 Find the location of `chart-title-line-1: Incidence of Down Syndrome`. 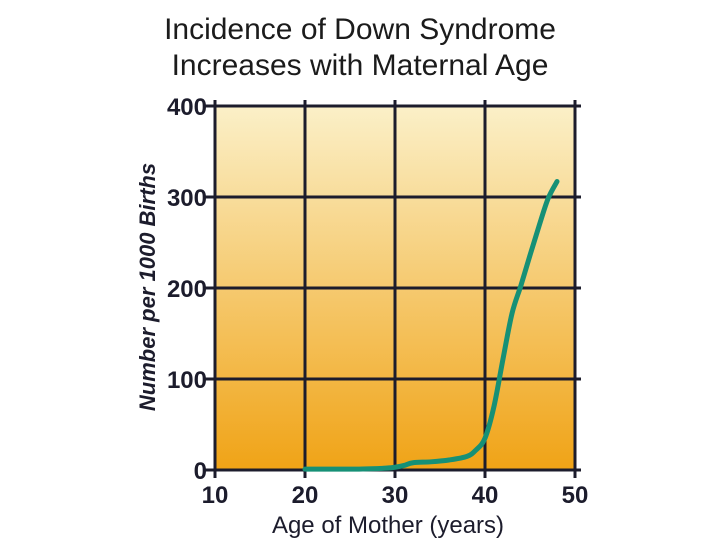

chart-title-line-1: Incidence of Down Syndrome is located at coordinates (360, 29).